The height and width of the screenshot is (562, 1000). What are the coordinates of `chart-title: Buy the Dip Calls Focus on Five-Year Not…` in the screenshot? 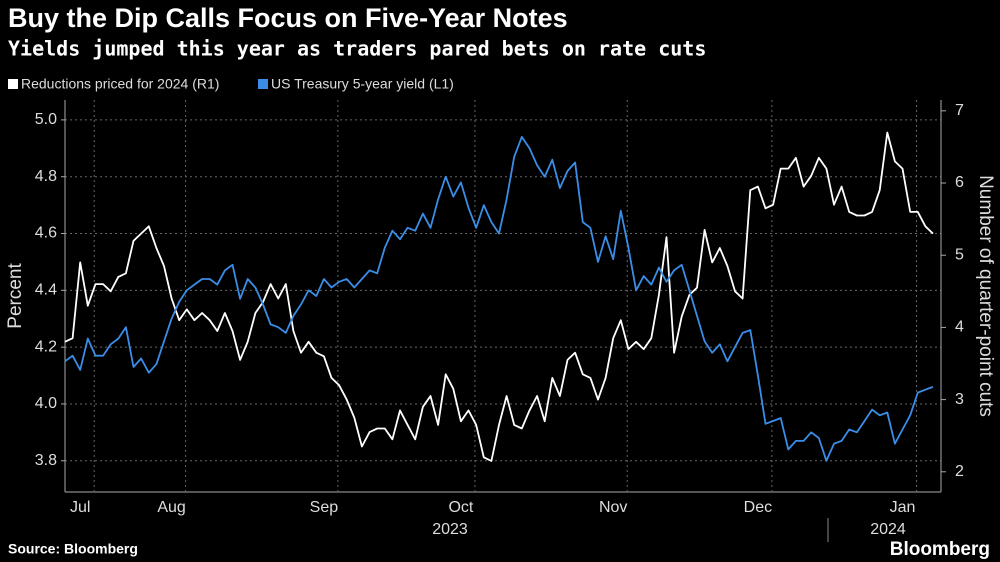 It's located at (288, 18).